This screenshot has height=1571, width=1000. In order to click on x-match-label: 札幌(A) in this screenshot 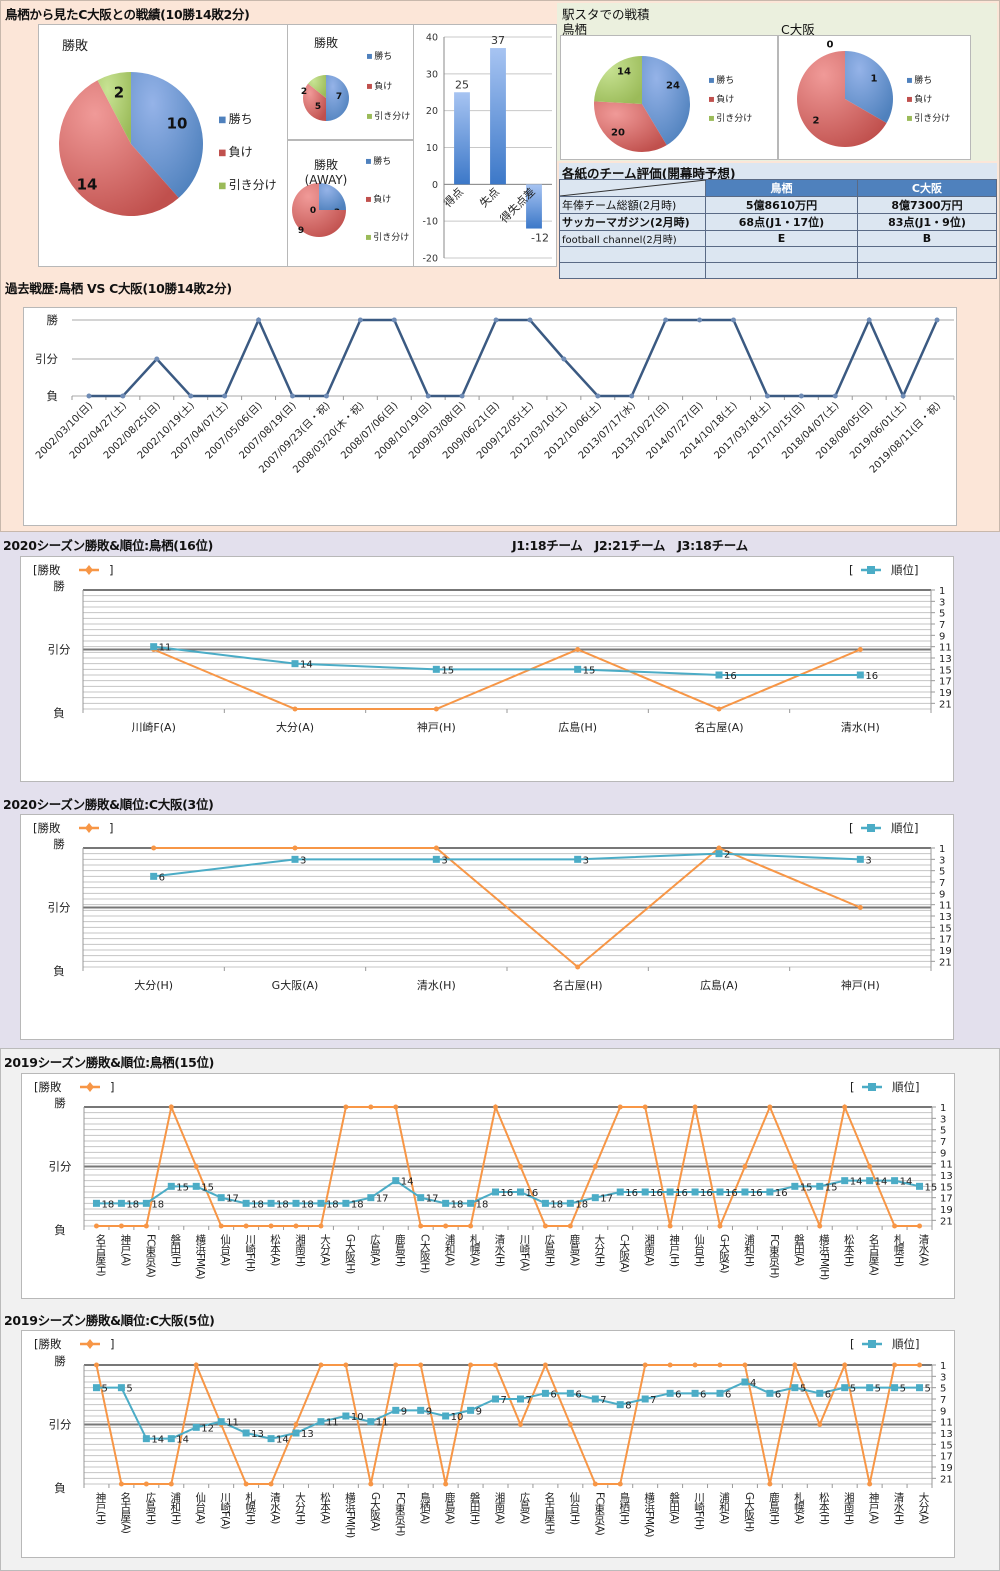, I will do `click(475, 1249)`.